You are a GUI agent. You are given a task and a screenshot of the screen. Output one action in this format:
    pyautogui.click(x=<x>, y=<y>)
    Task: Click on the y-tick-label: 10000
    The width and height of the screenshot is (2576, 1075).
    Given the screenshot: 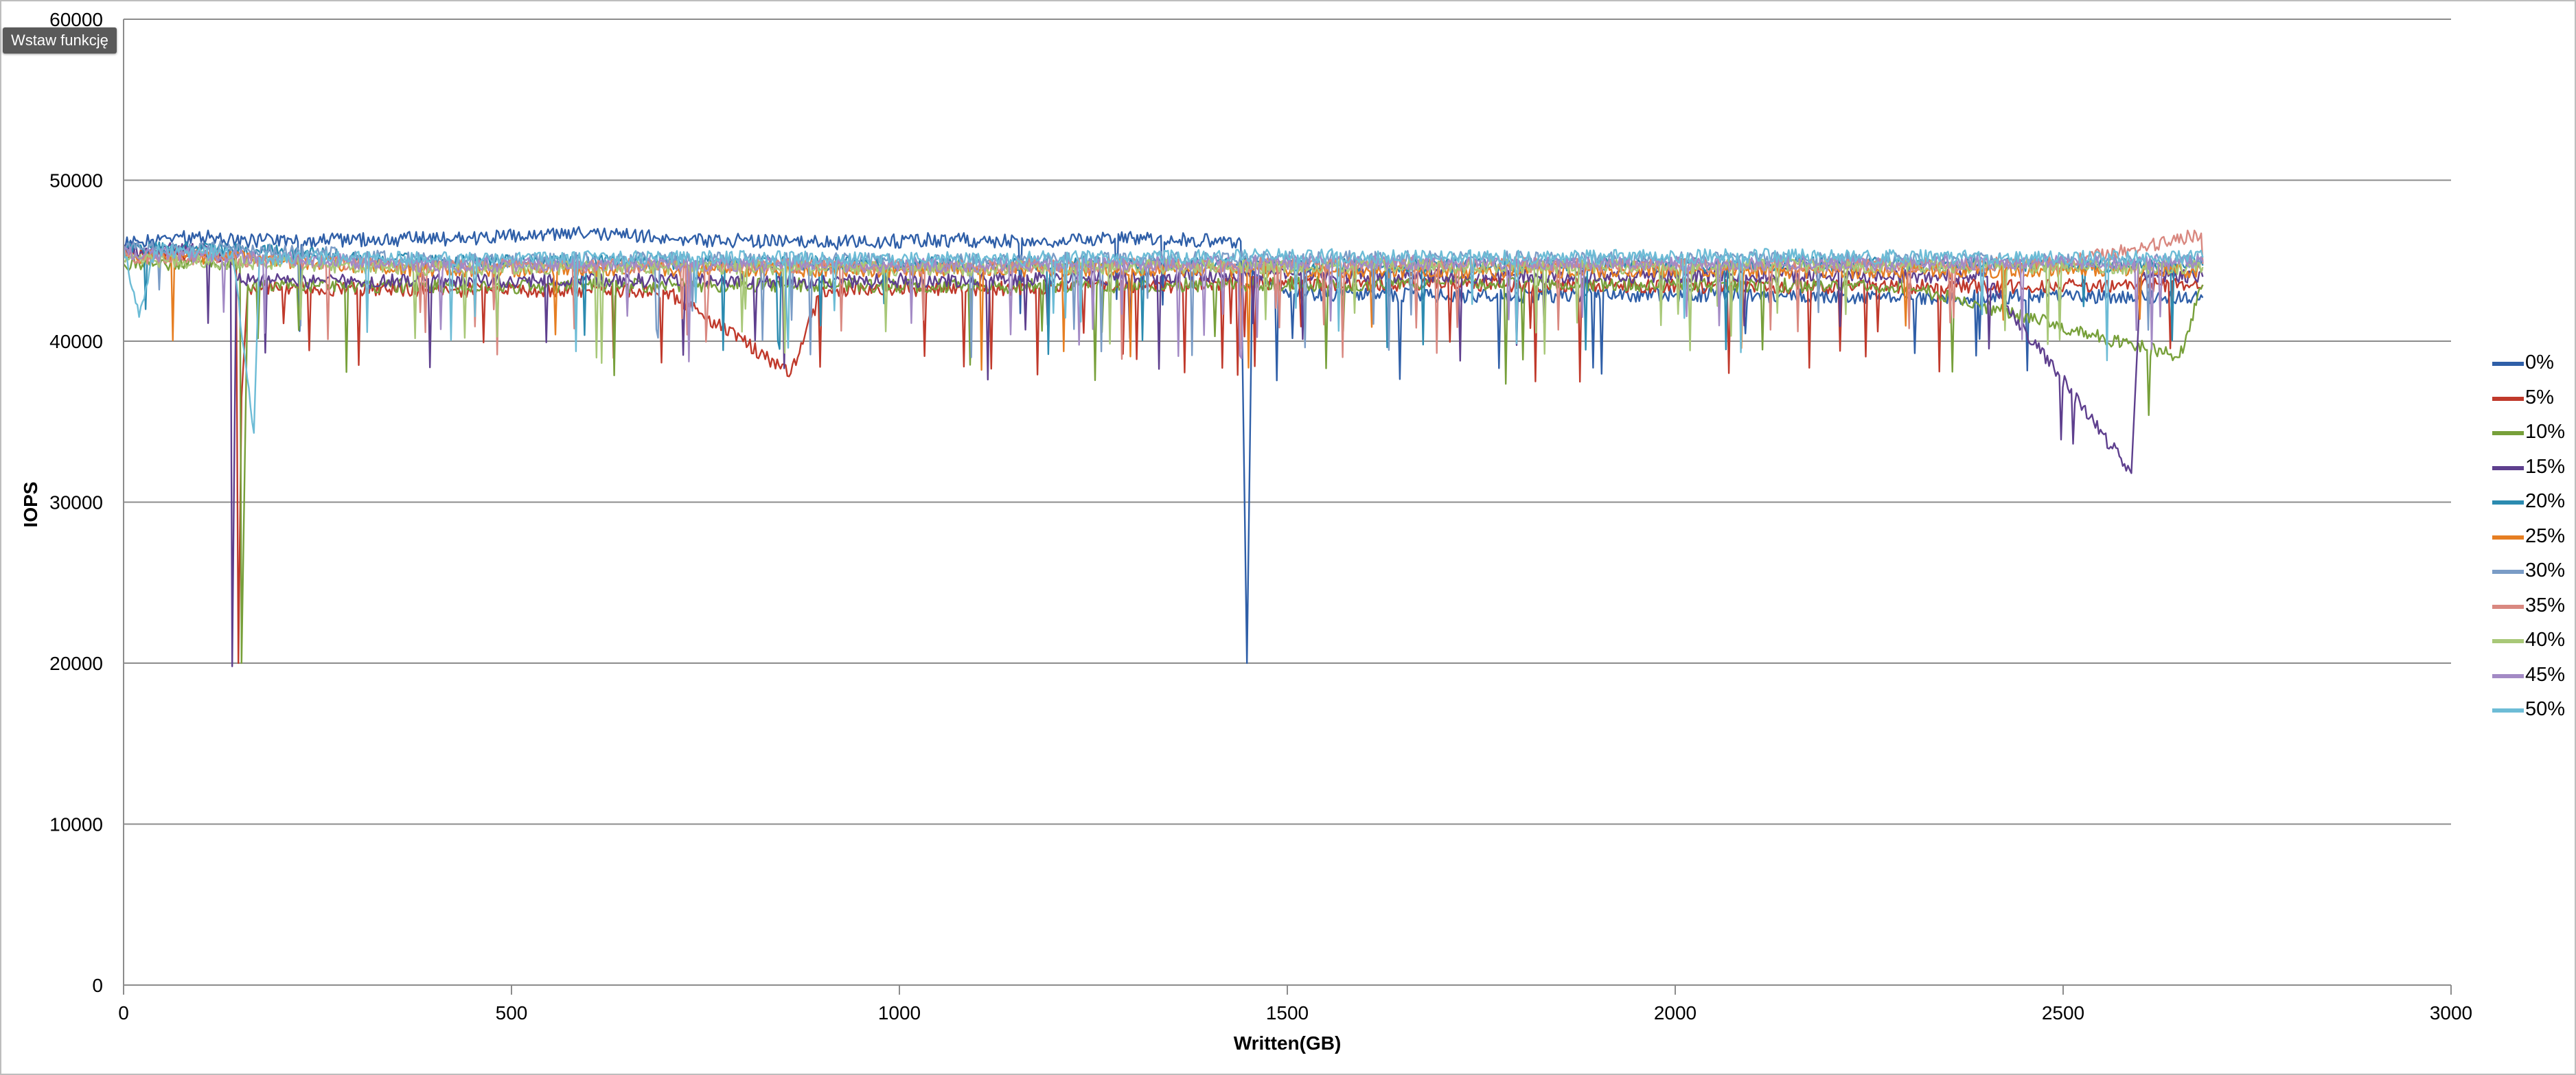 What is the action you would take?
    pyautogui.click(x=76, y=824)
    